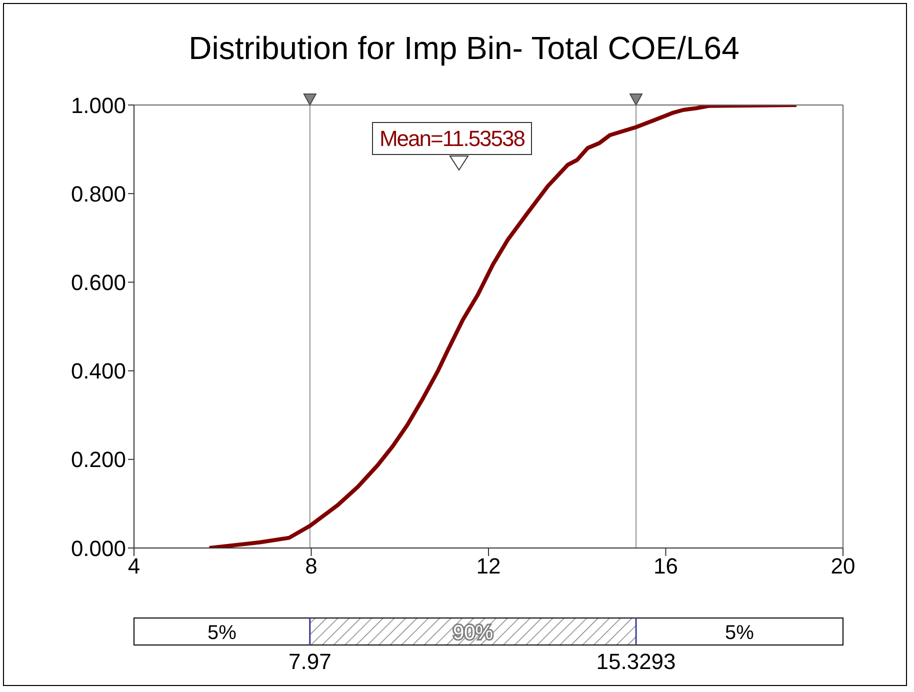 Image resolution: width=914 pixels, height=692 pixels. What do you see at coordinates (666, 566) in the screenshot?
I see `x-tick-label: 16` at bounding box center [666, 566].